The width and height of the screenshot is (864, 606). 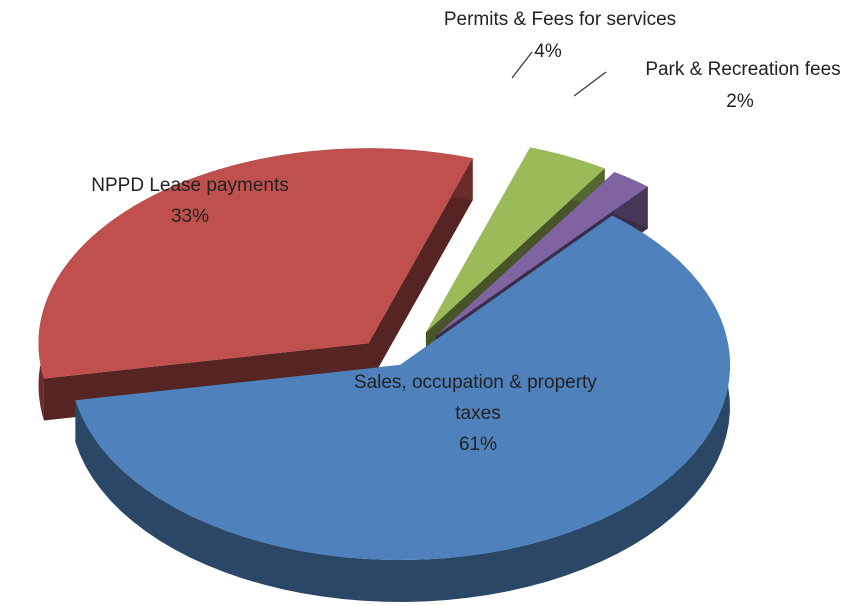 What do you see at coordinates (190, 216) in the screenshot?
I see `data-label-value: 33%` at bounding box center [190, 216].